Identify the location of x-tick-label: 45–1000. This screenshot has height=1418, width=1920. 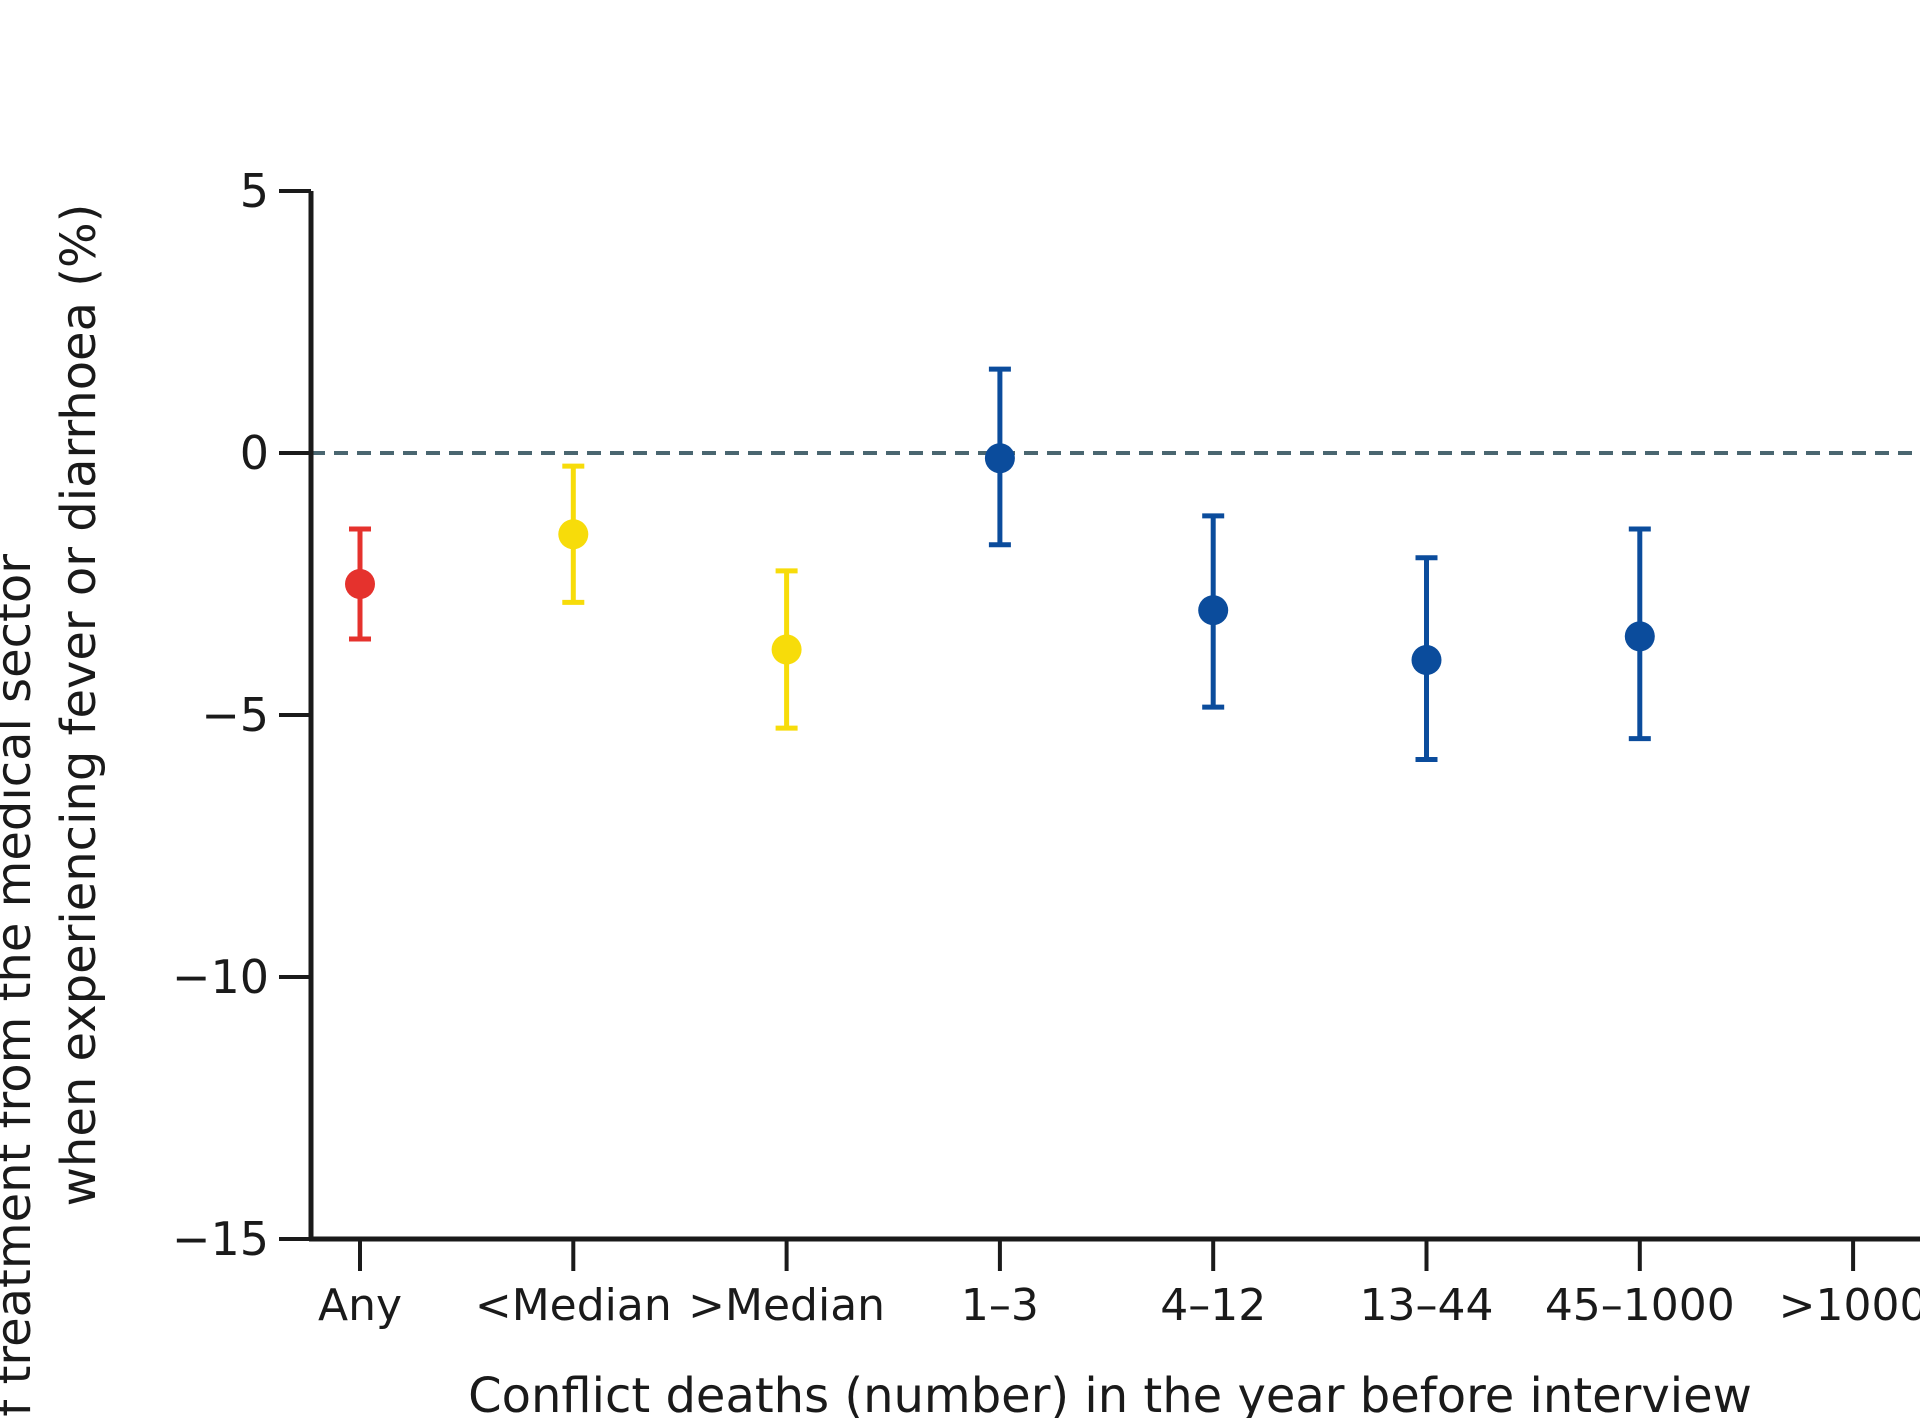
(1640, 1305).